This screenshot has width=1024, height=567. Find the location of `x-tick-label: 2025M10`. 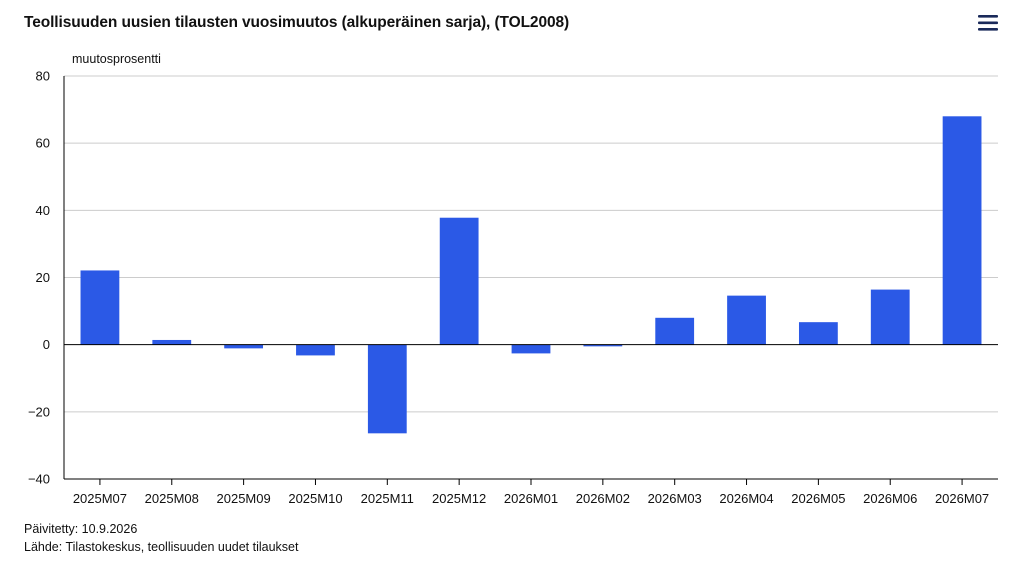

x-tick-label: 2025M10 is located at coordinates (315, 498).